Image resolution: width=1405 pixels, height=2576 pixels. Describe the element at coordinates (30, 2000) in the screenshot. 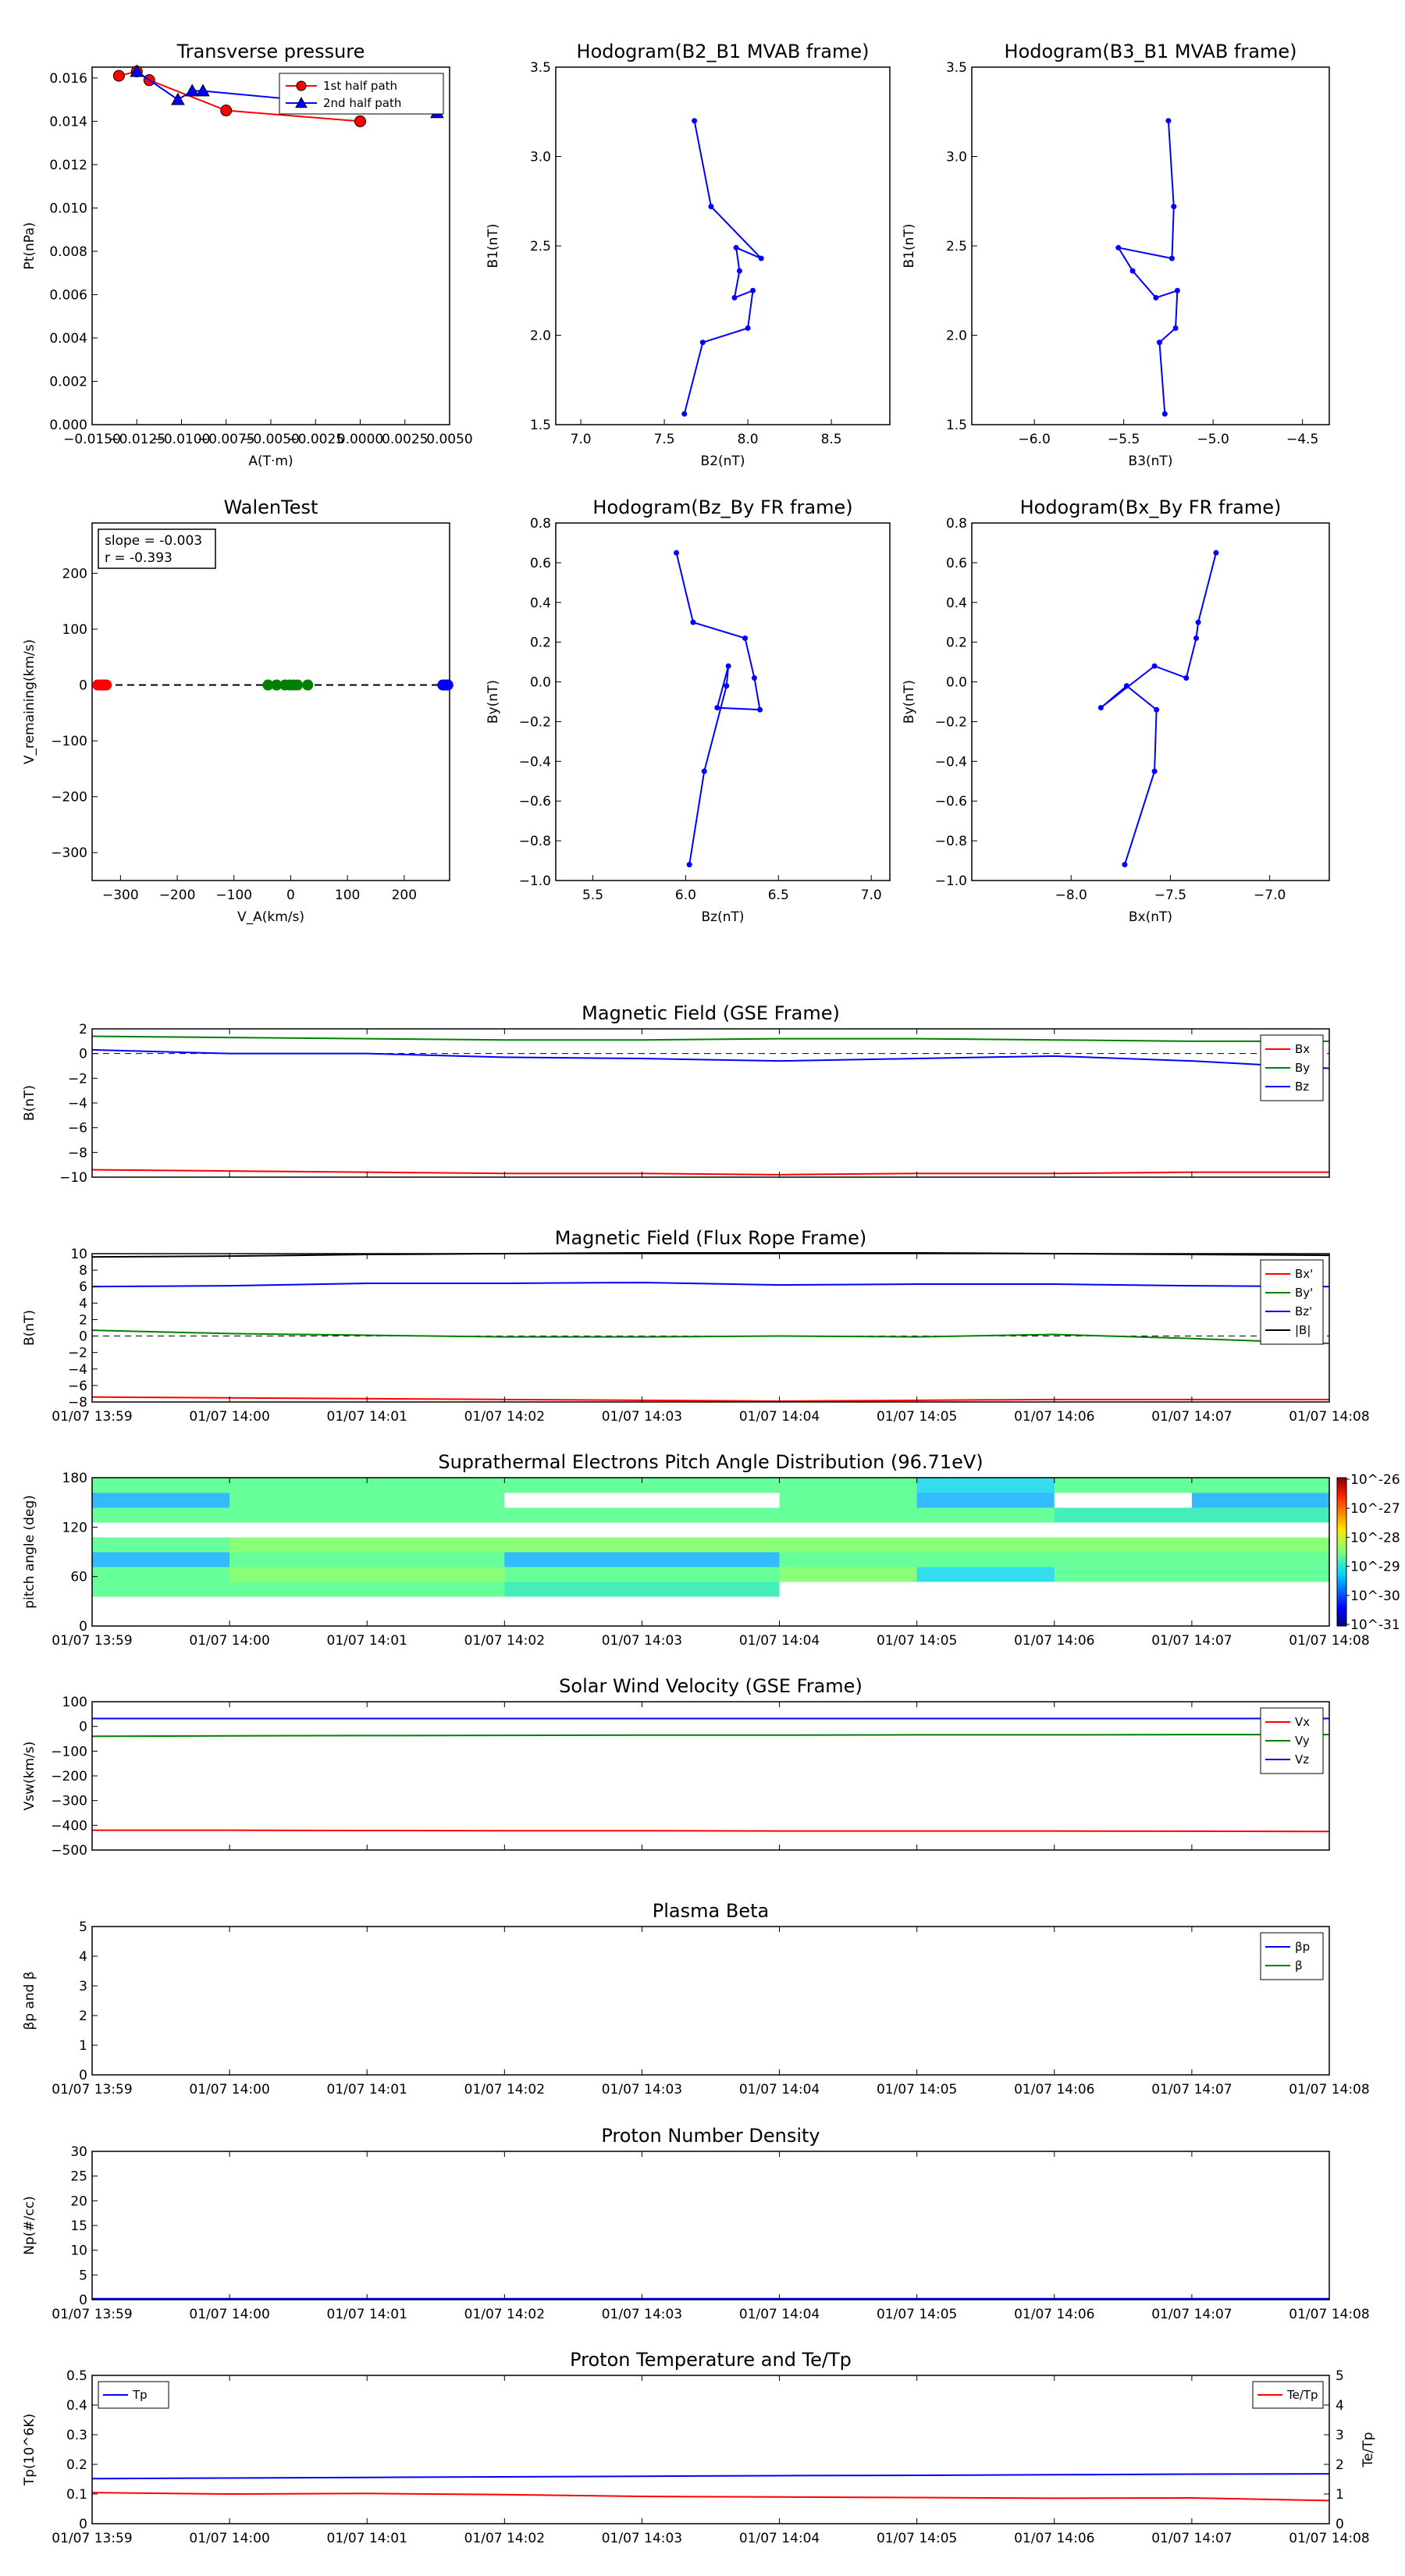

I see `y-axis-label: βp and β` at that location.